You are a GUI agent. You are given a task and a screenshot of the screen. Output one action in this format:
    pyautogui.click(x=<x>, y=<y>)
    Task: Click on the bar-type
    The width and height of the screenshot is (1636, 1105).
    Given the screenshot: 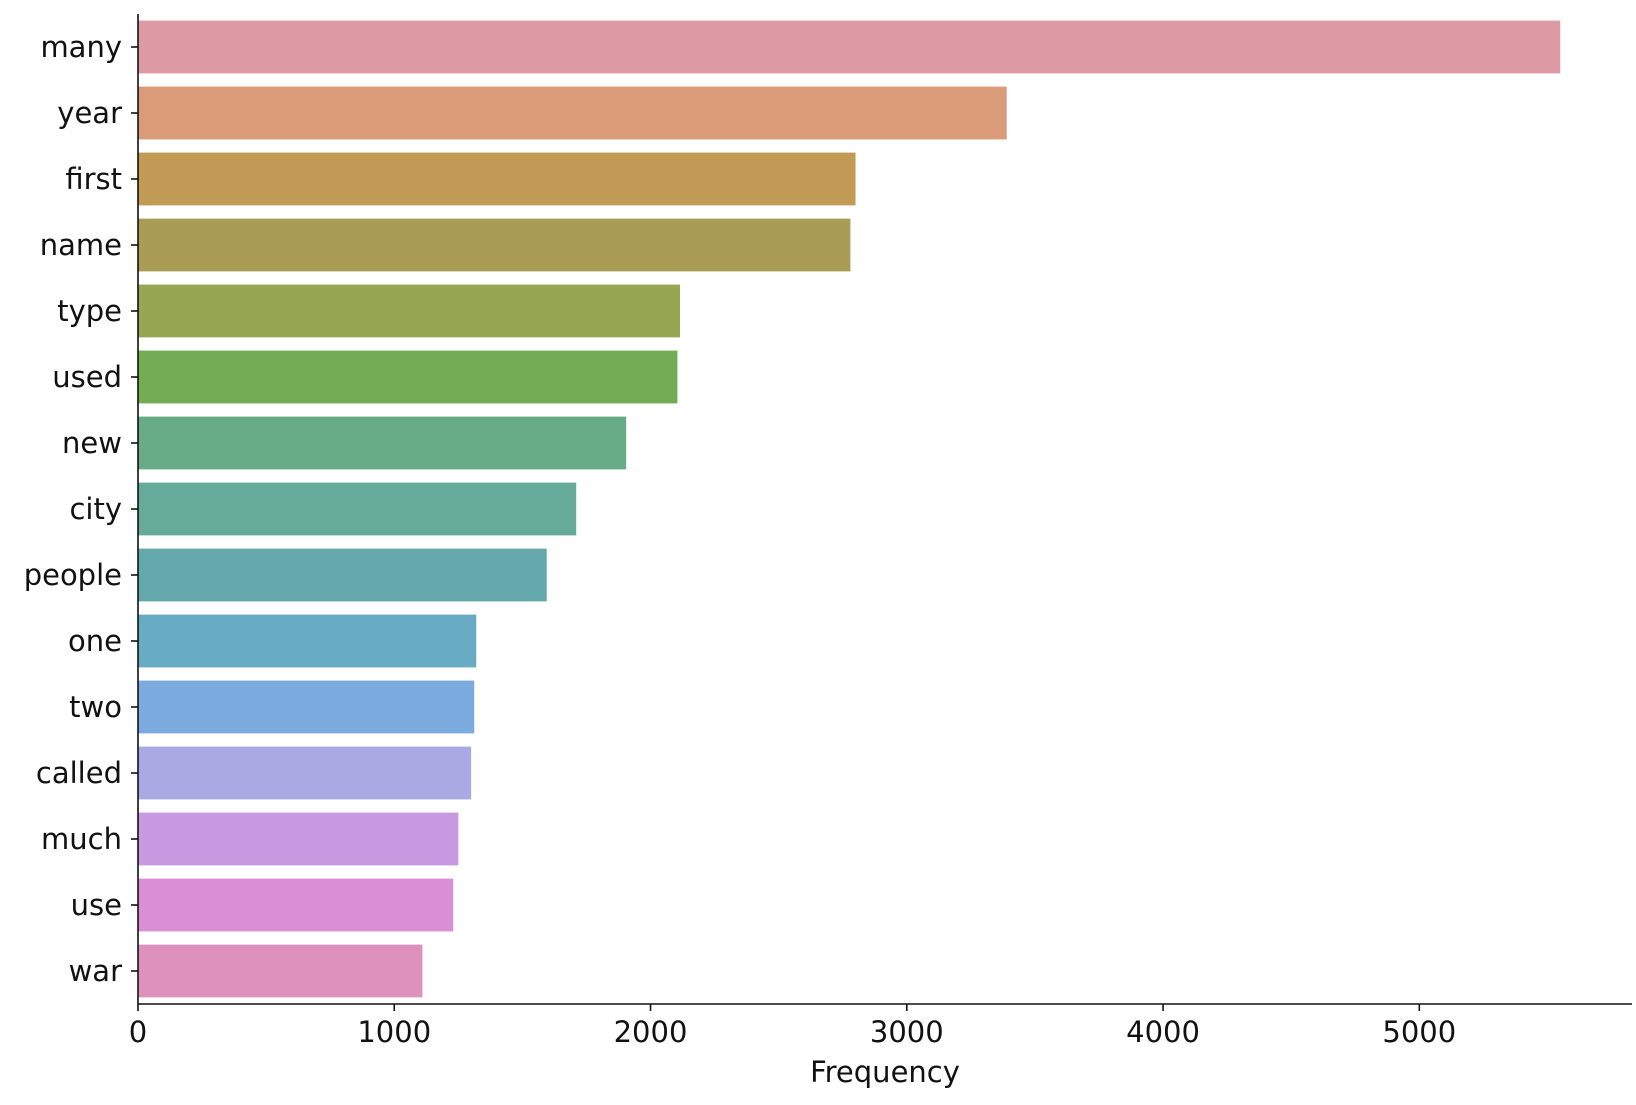 What is the action you would take?
    pyautogui.click(x=409, y=311)
    